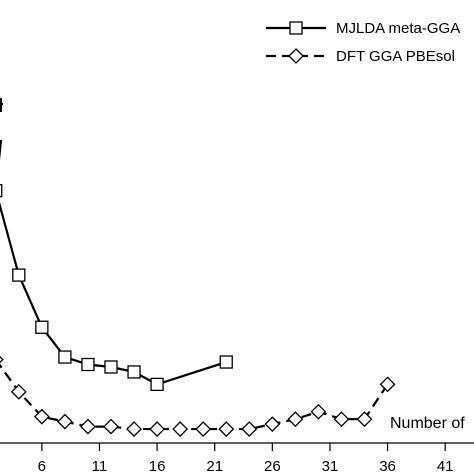 The image size is (474, 474). I want to click on legend-item-mjlda-meta-gga: MJLDA meta-GGA, so click(363, 28).